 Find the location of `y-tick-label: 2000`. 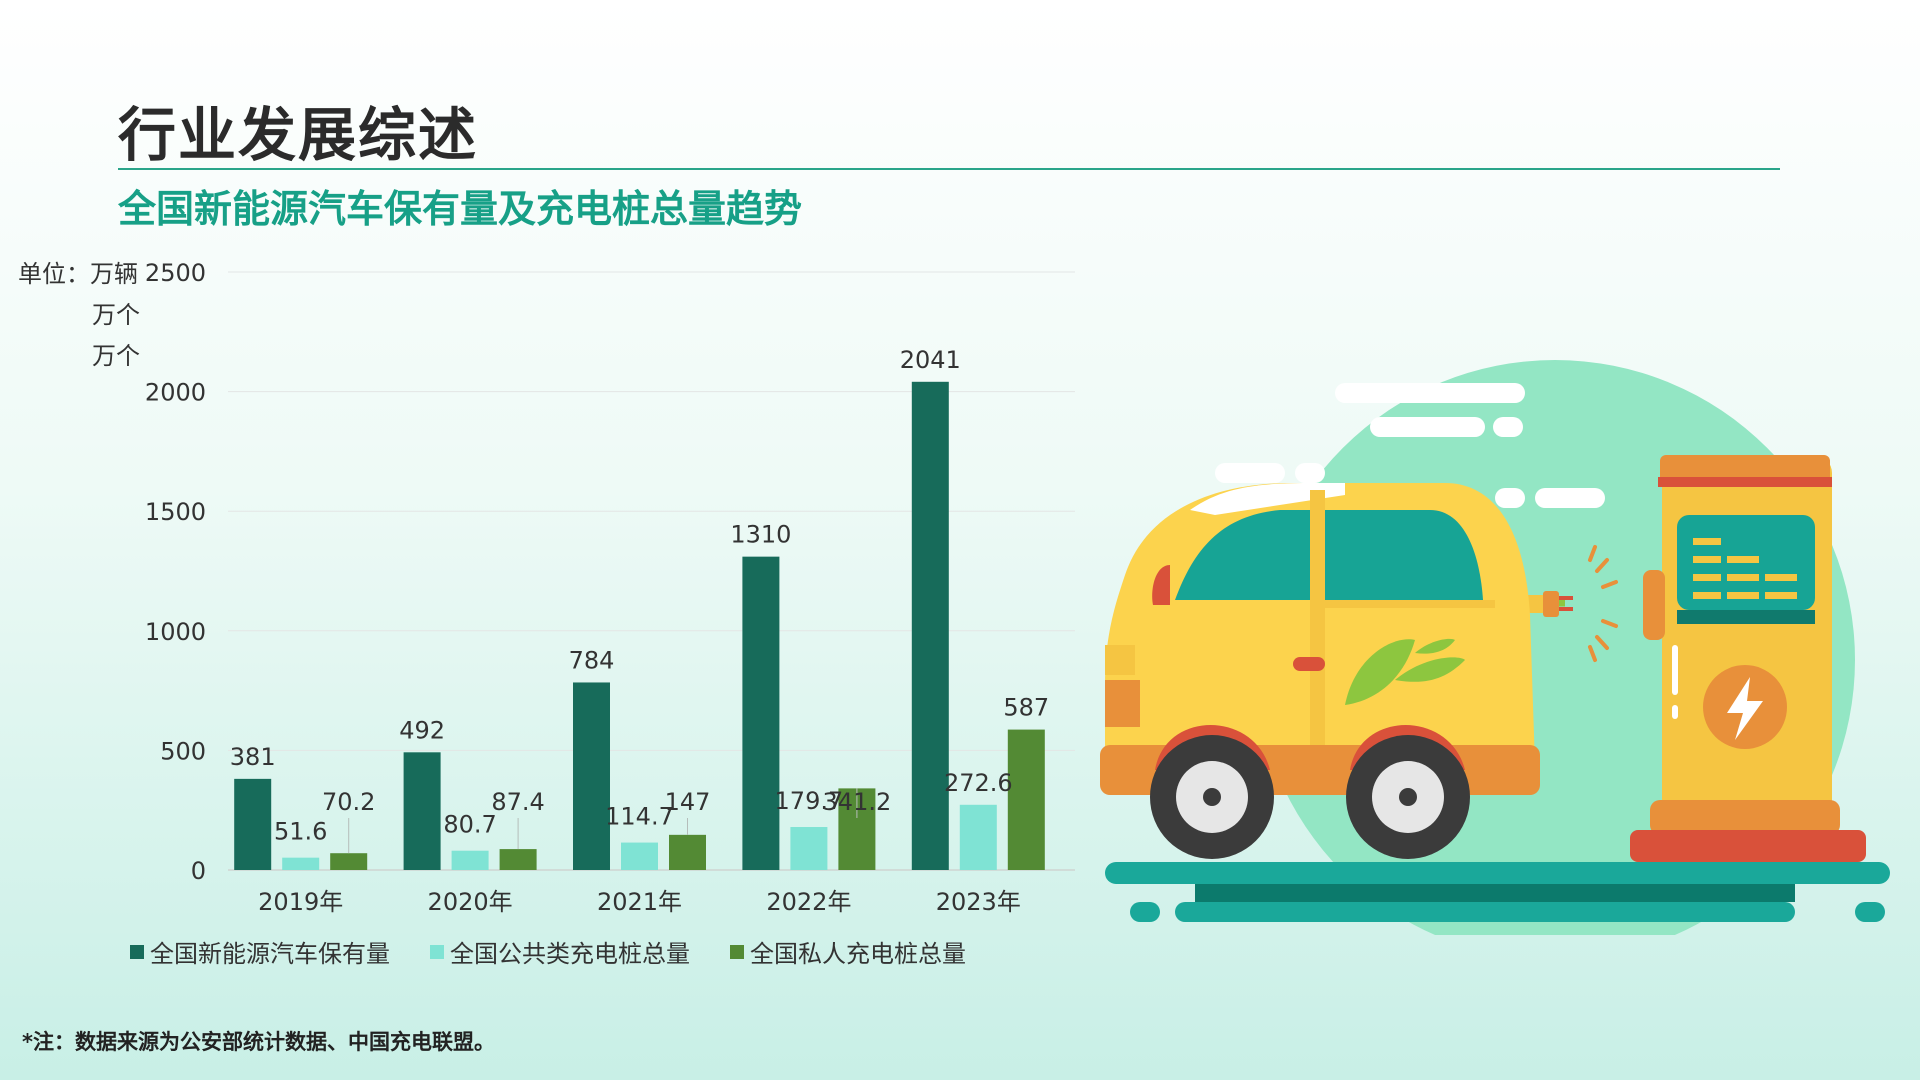

y-tick-label: 2000 is located at coordinates (175, 393).